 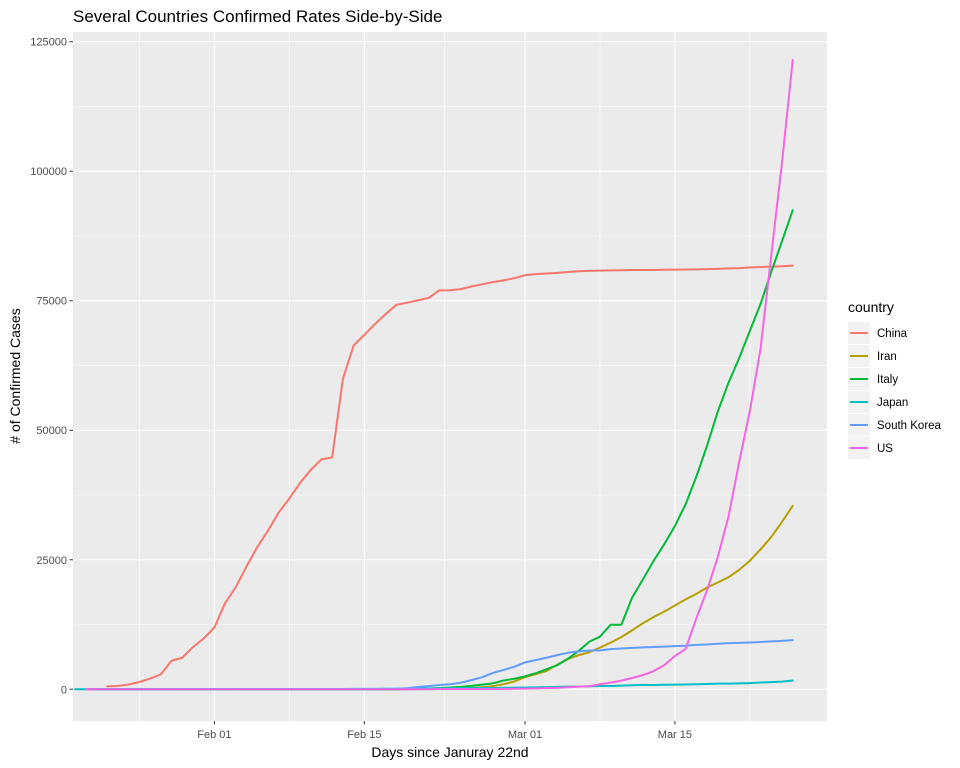 What do you see at coordinates (444, 731) in the screenshot?
I see `x-axis: Feb 01 Feb 15 Mar 01 Mar 15` at bounding box center [444, 731].